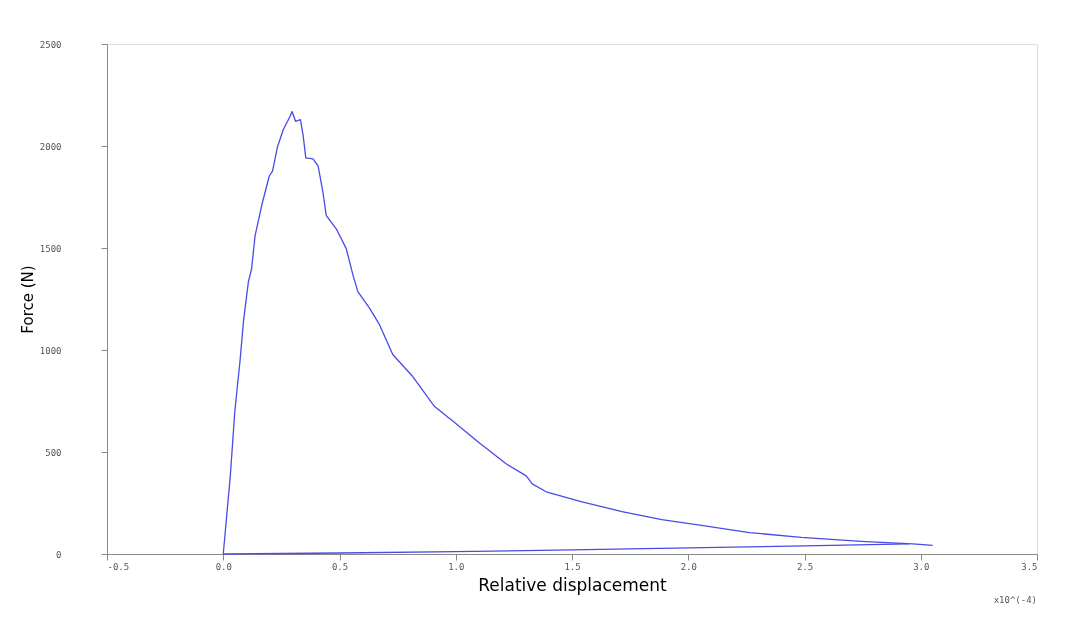 The width and height of the screenshot is (1090, 643). I want to click on y-axis-title: Force (N), so click(27, 299).